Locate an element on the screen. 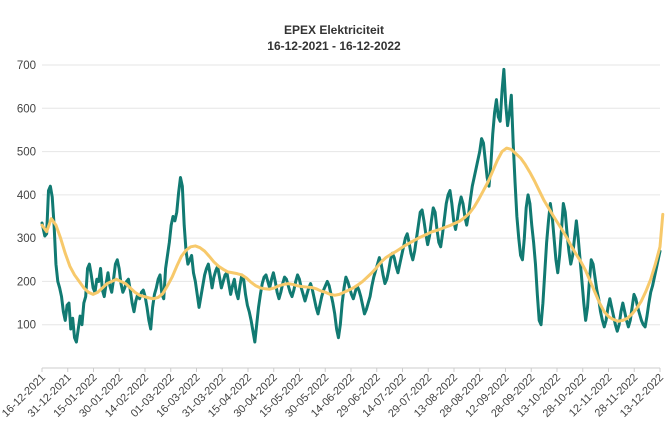  y-tick-label: 500 is located at coordinates (26, 153).